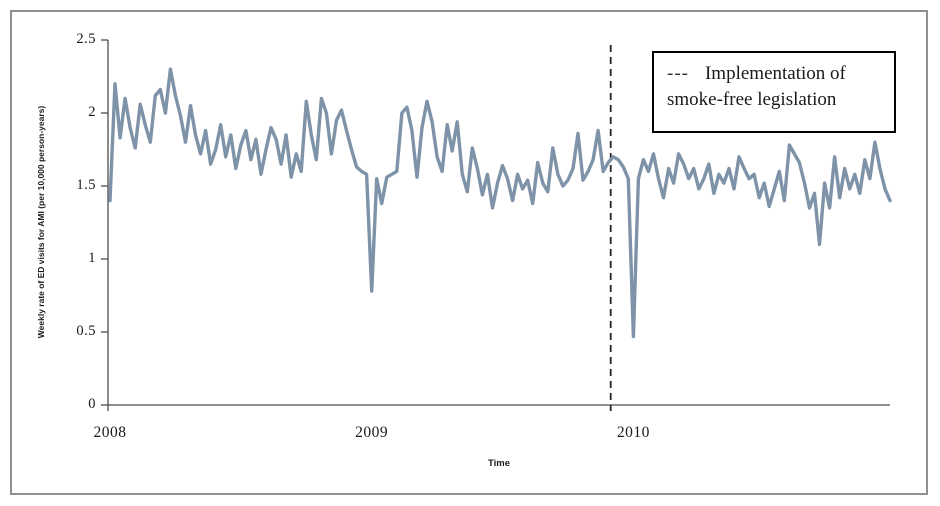 The width and height of the screenshot is (940, 506). Describe the element at coordinates (86, 185) in the screenshot. I see `y-tick-label: 1.5` at that location.